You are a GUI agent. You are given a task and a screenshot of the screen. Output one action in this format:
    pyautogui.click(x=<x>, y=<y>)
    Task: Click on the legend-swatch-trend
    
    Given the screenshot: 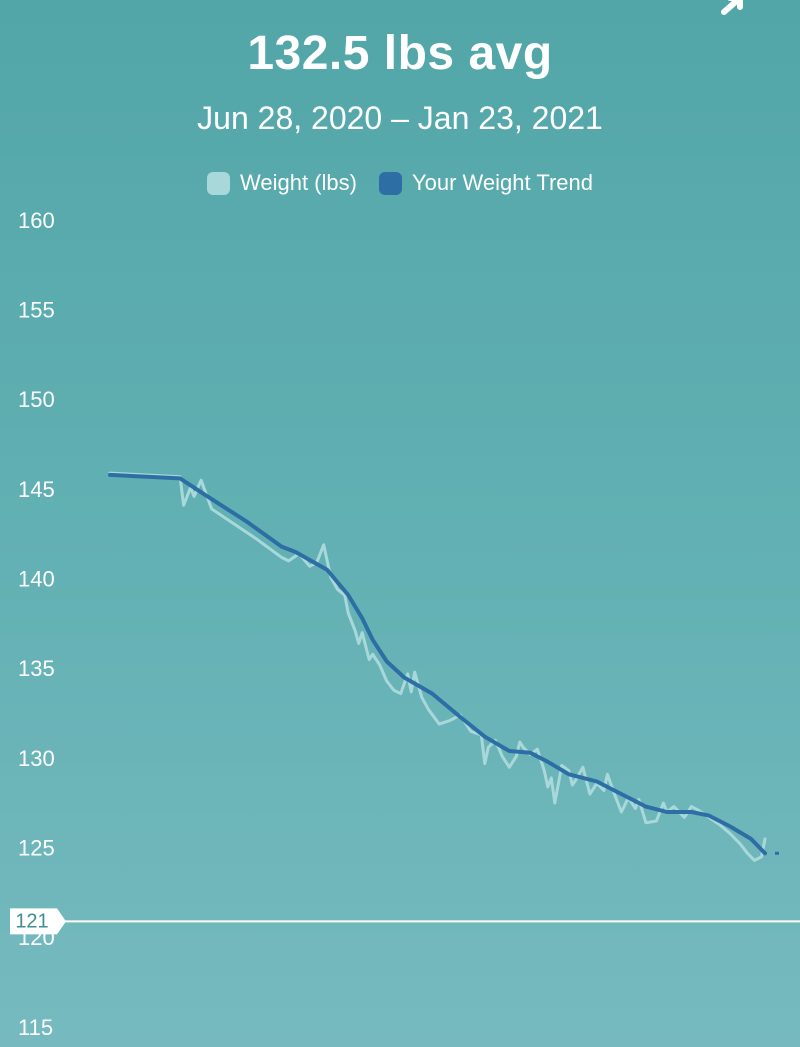 What is the action you would take?
    pyautogui.click(x=390, y=183)
    